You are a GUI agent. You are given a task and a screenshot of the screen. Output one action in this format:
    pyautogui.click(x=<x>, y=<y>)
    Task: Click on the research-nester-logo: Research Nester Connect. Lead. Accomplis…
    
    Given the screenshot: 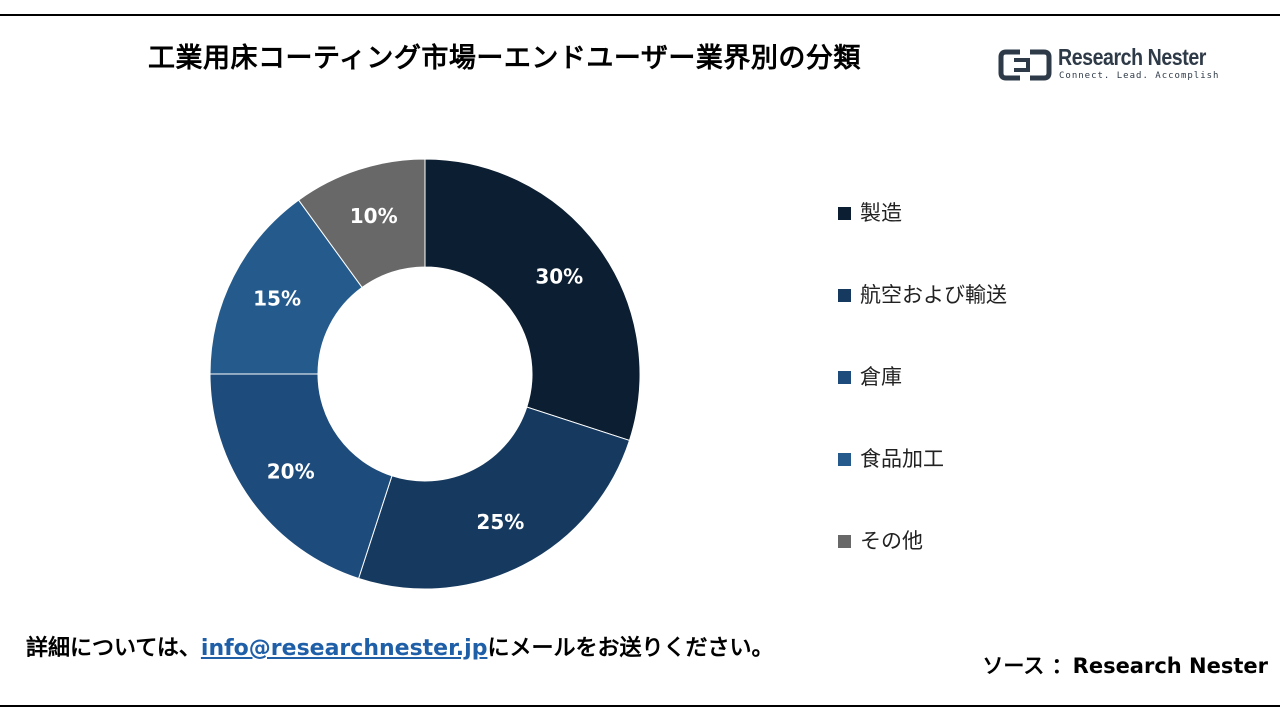 What is the action you would take?
    pyautogui.click(x=1113, y=65)
    